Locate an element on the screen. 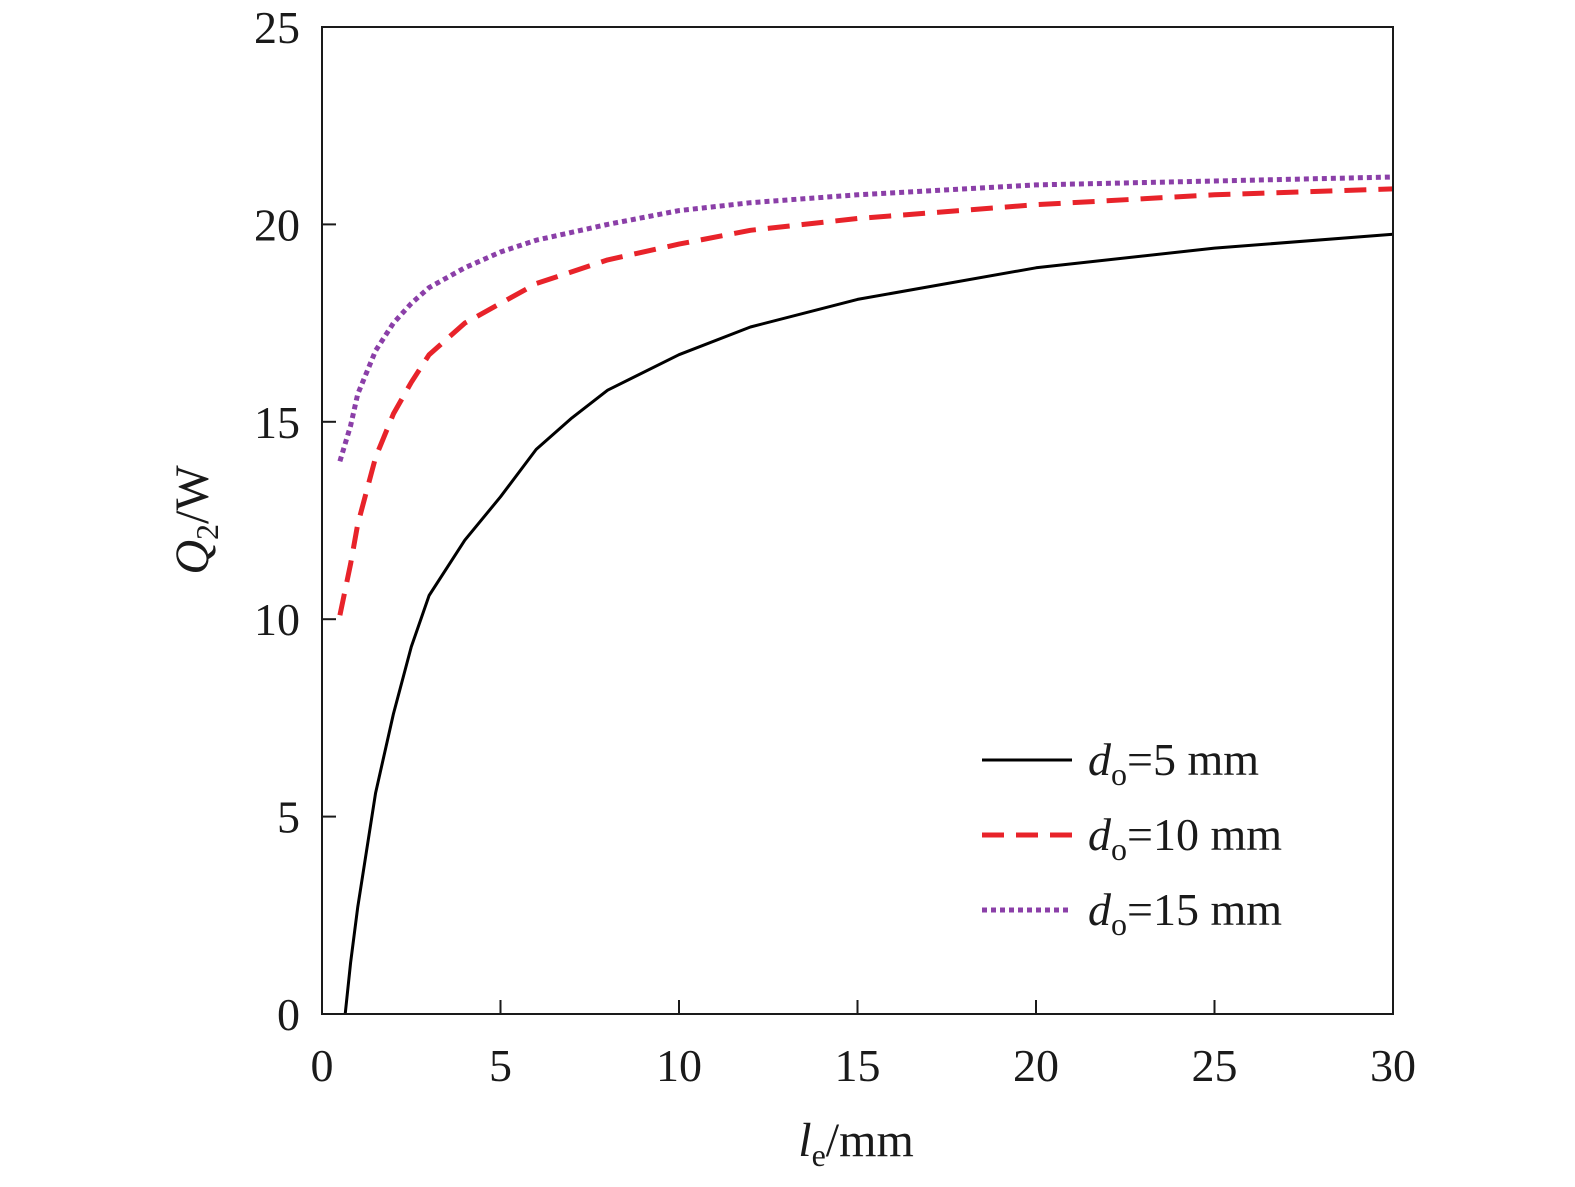  legend: do=5 mm do=10 mm do=15 mm is located at coordinates (1132, 838).